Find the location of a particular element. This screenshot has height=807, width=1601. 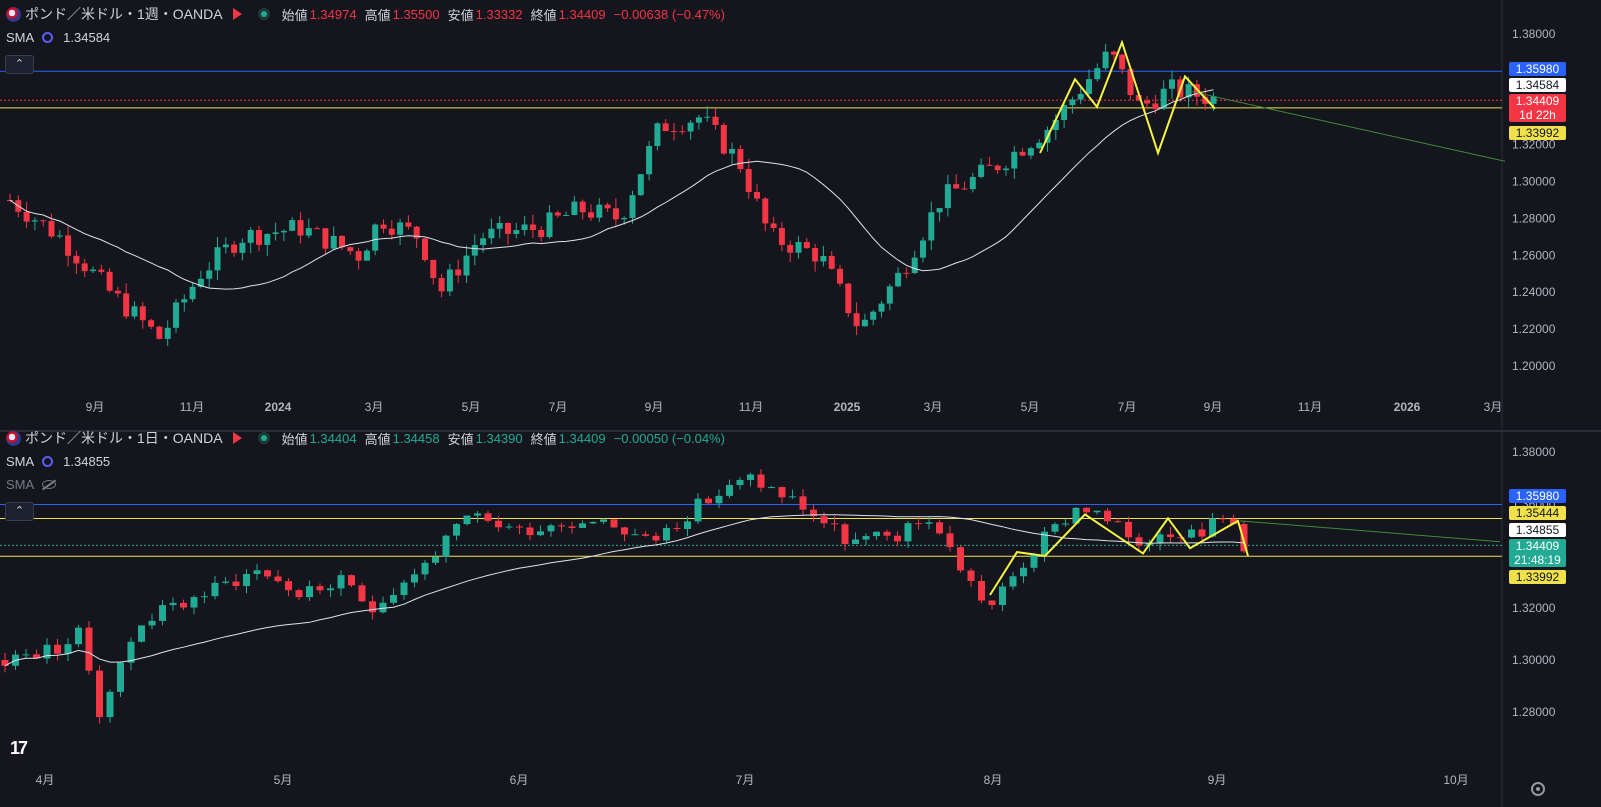

symbol-title: ポンド／米ドル・1週・OANDA is located at coordinates (124, 14).